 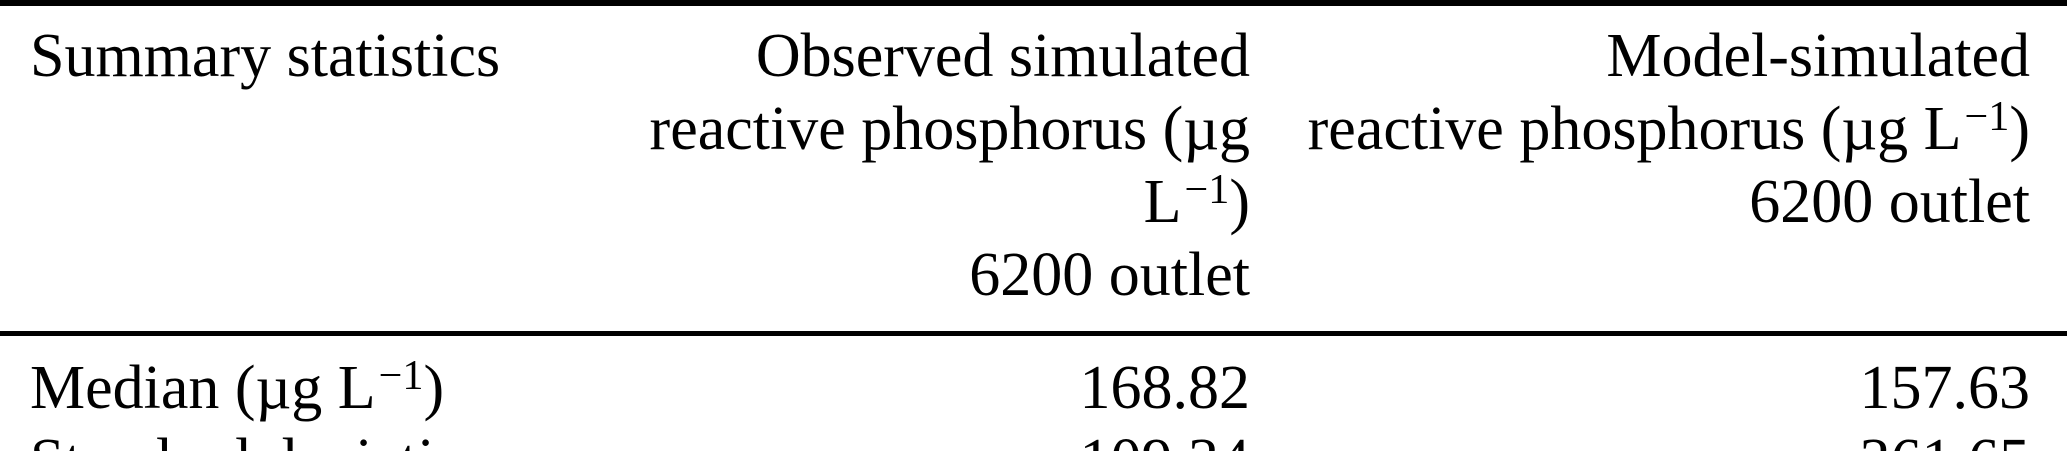 What do you see at coordinates (1945, 388) in the screenshot?
I see `median-model-value: 157.63` at bounding box center [1945, 388].